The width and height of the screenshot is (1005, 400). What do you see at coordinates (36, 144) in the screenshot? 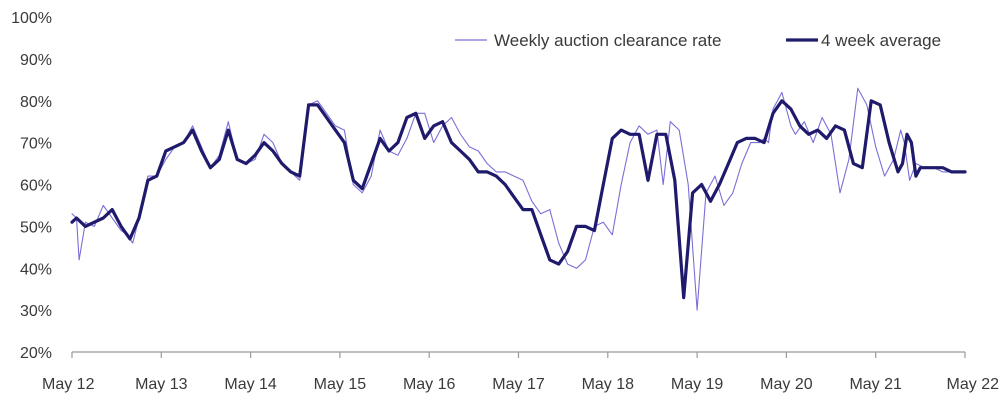
I see `y-tick-label: 70%` at bounding box center [36, 144].